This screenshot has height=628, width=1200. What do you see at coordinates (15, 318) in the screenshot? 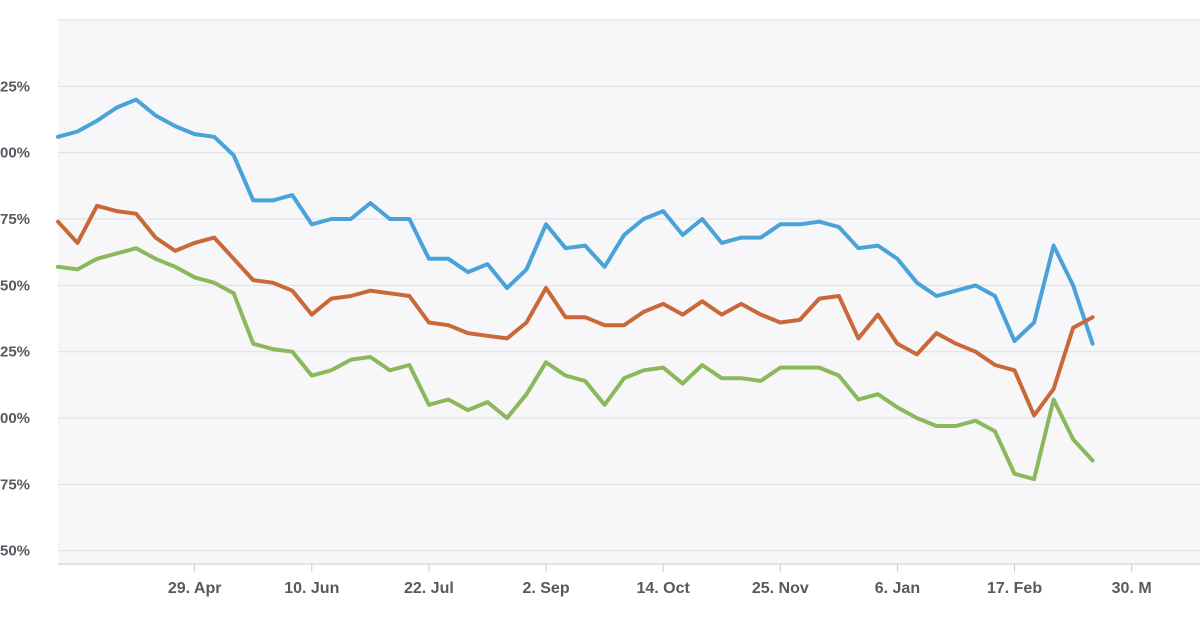
I see `y-axis-labels: 25% 00% 75% 50% 25% 00% 75% 50%` at bounding box center [15, 318].